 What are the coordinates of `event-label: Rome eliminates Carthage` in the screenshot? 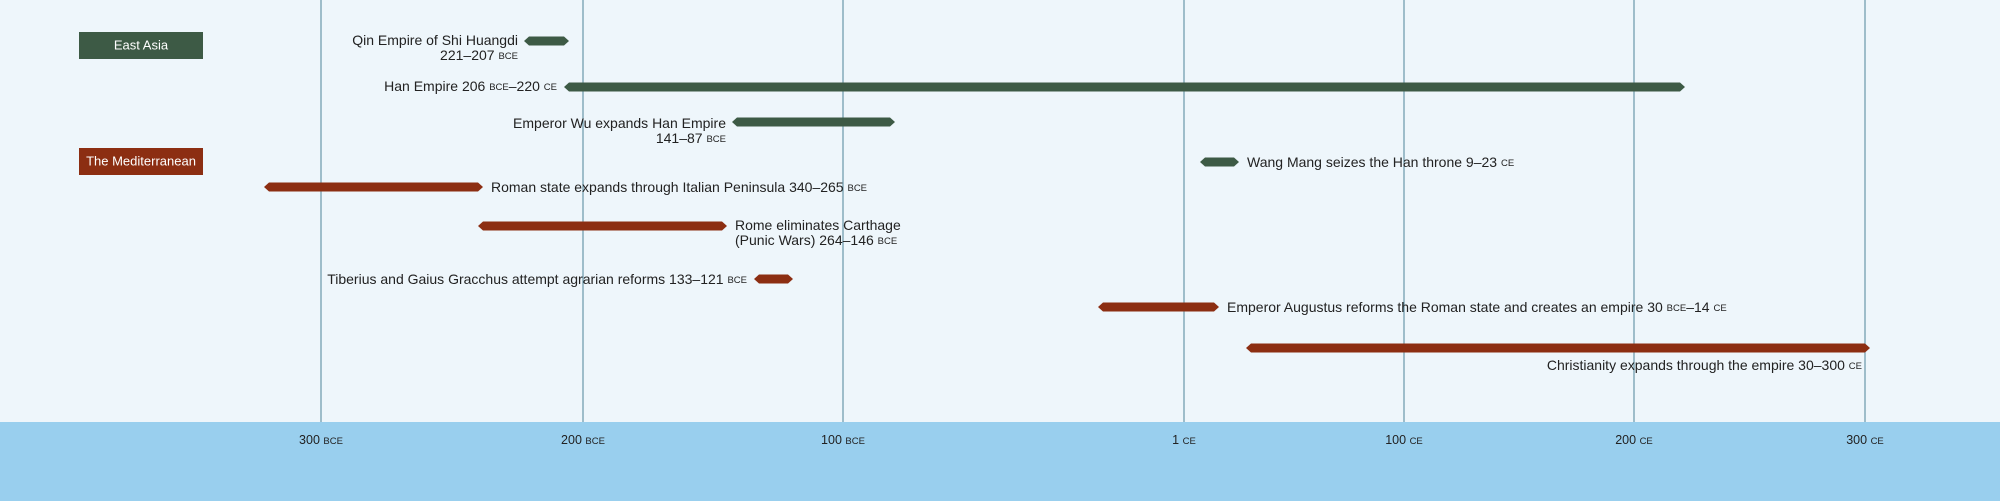 It's located at (818, 225).